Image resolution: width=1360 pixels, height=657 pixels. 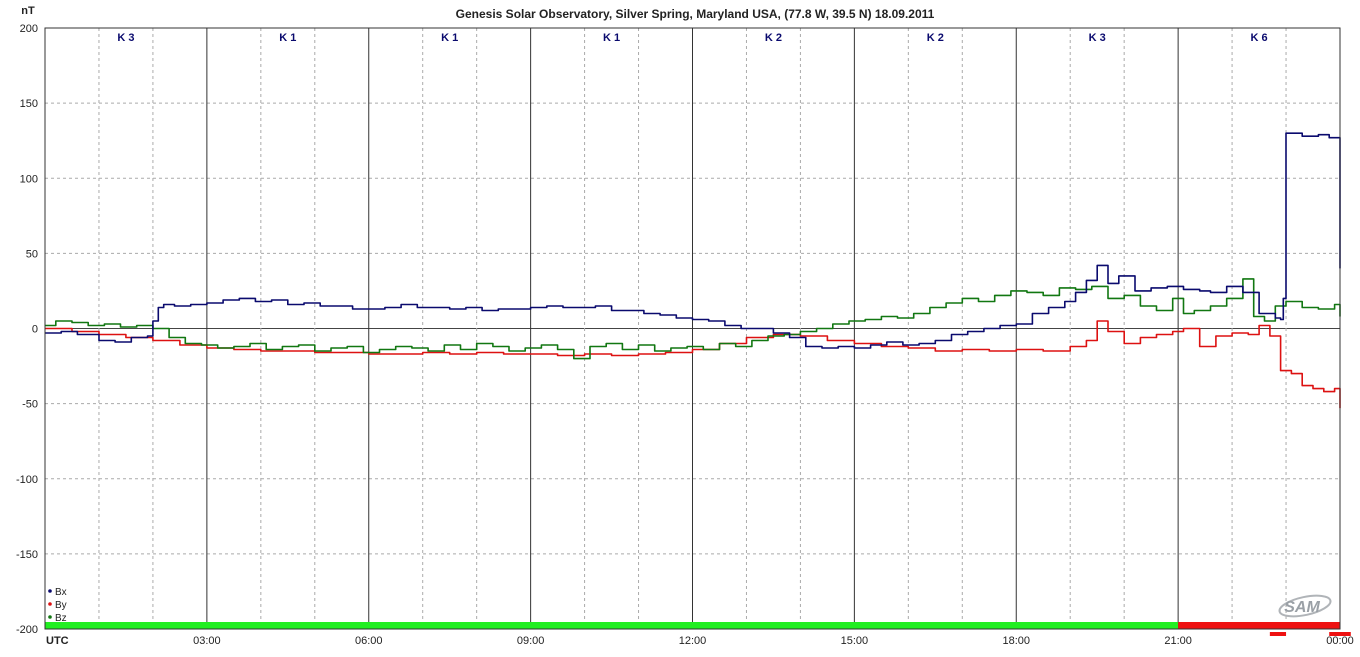 What do you see at coordinates (27, 480) in the screenshot?
I see `y-tick-label: -100` at bounding box center [27, 480].